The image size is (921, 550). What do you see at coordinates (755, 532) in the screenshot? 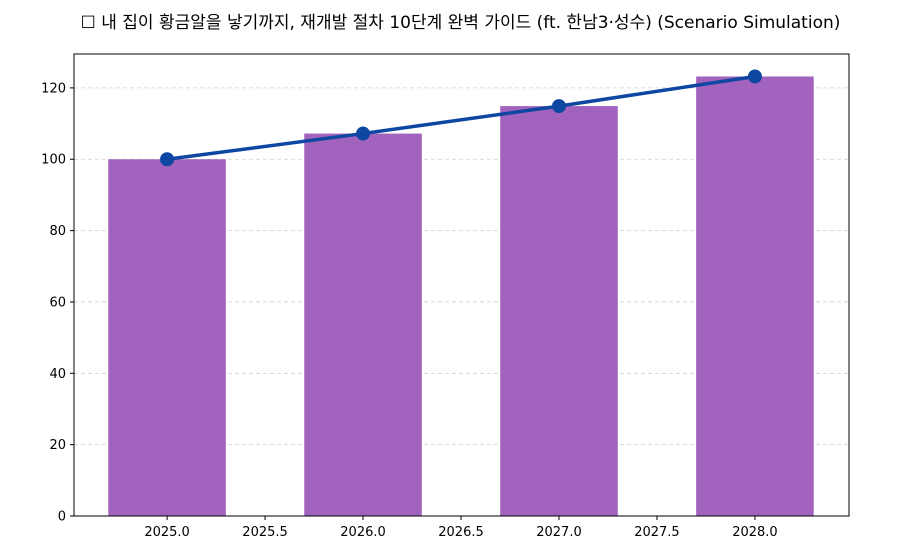
I see `x-tick-label: 2028.0` at bounding box center [755, 532].